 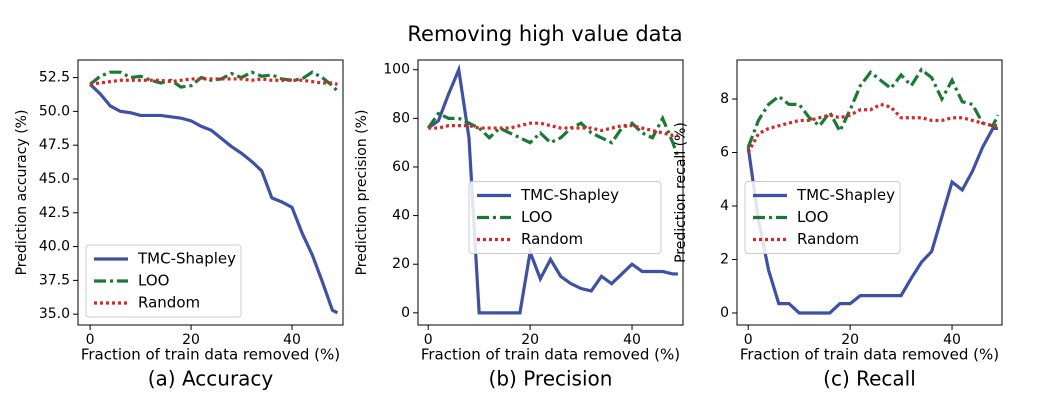 I want to click on y-tick-label: 100, so click(x=396, y=70).